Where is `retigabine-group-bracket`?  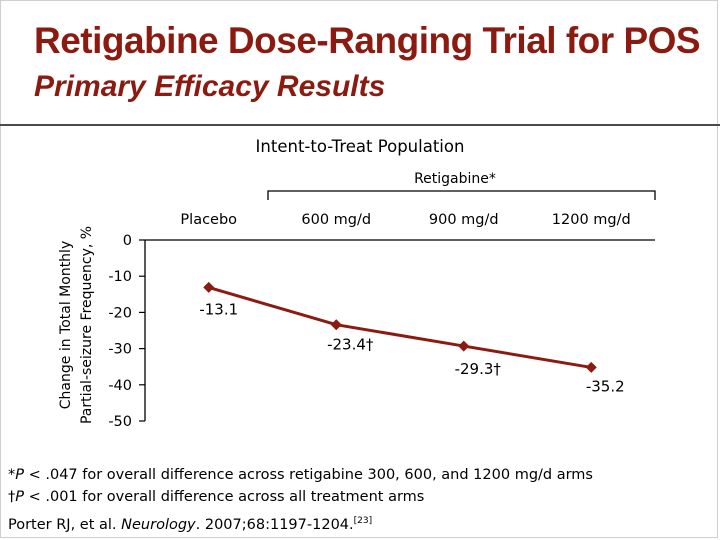
retigabine-group-bracket is located at coordinates (461, 195).